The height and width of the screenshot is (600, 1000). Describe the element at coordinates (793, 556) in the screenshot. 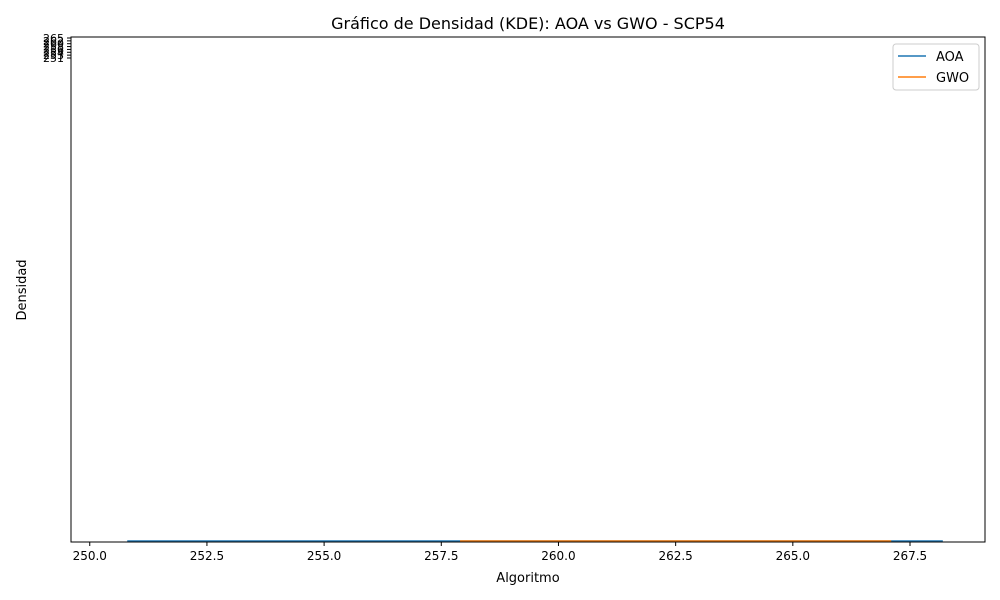

I see `x-tick-label: 265.0` at that location.